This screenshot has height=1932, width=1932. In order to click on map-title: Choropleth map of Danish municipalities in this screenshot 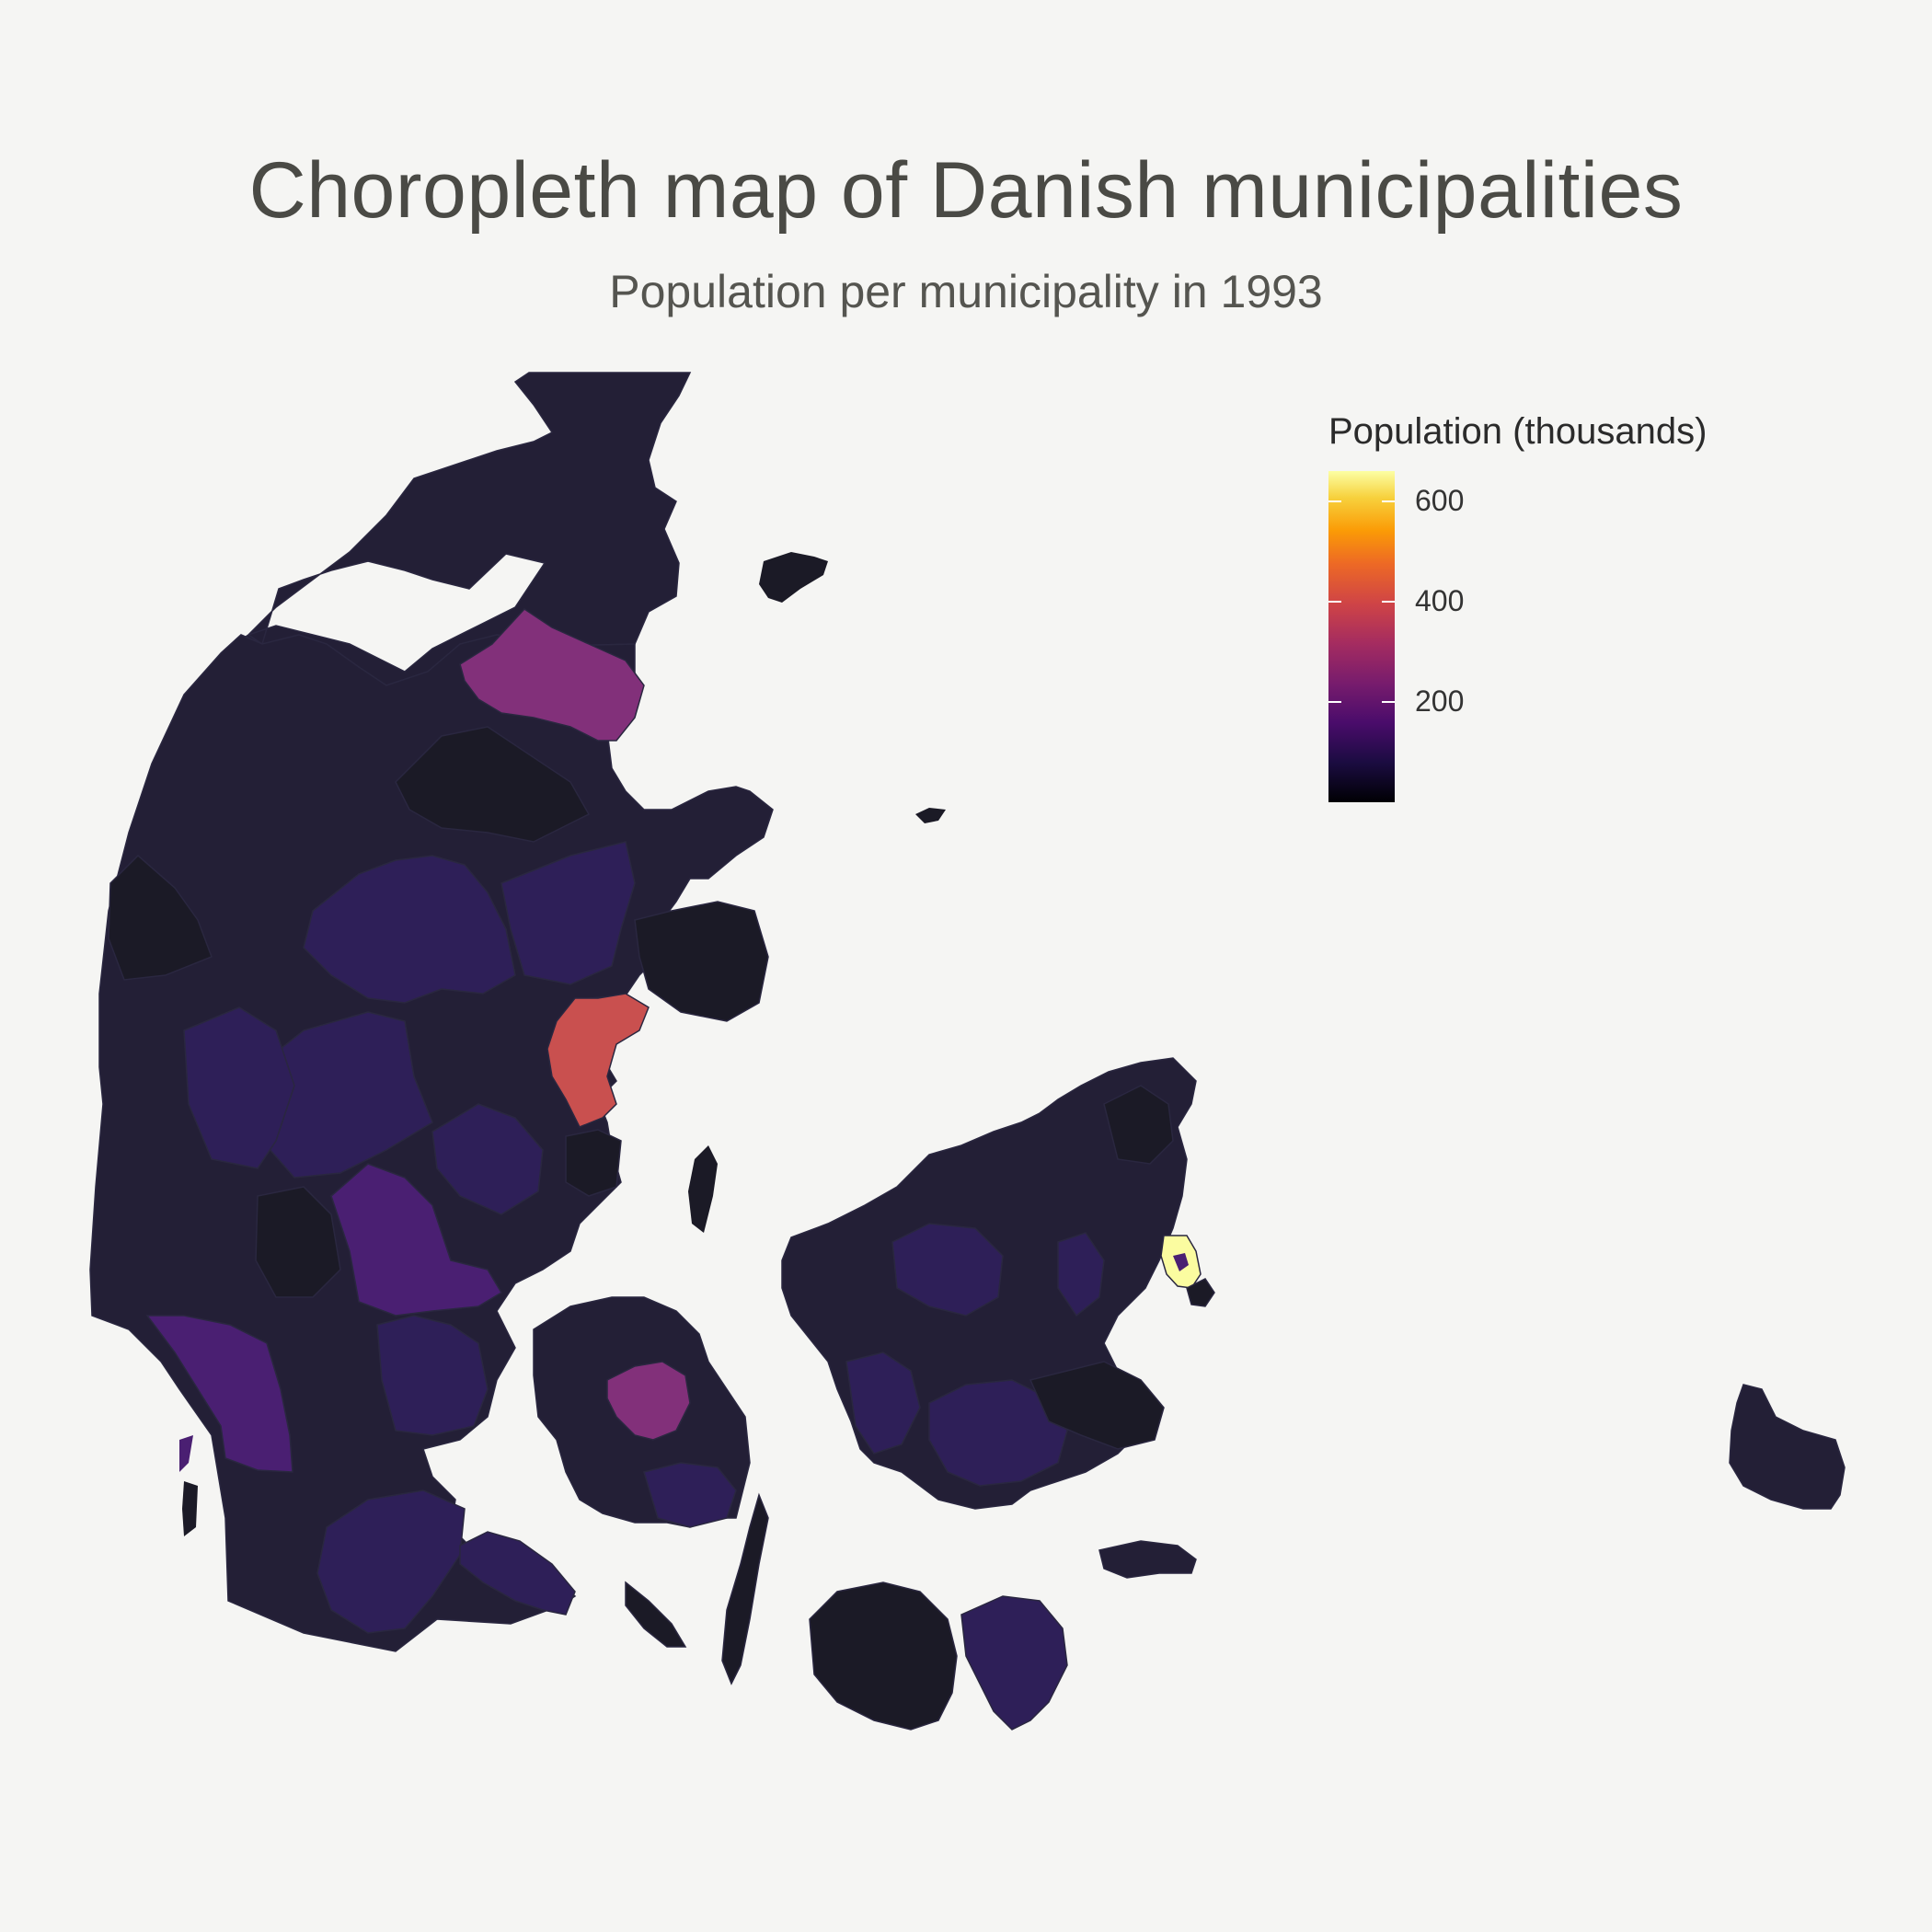, I will do `click(966, 190)`.